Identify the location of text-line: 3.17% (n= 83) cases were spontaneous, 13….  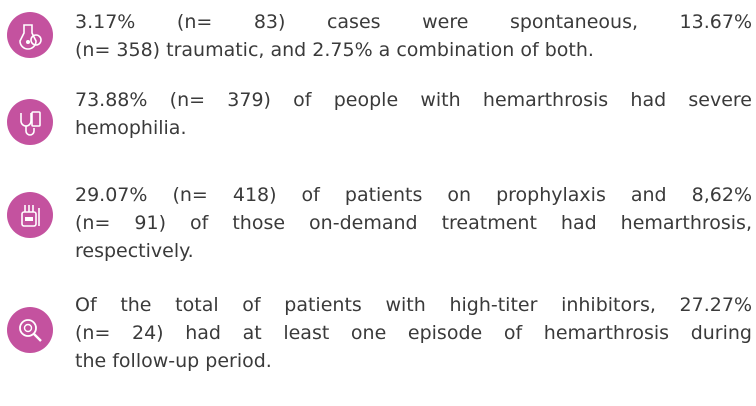
(413, 22).